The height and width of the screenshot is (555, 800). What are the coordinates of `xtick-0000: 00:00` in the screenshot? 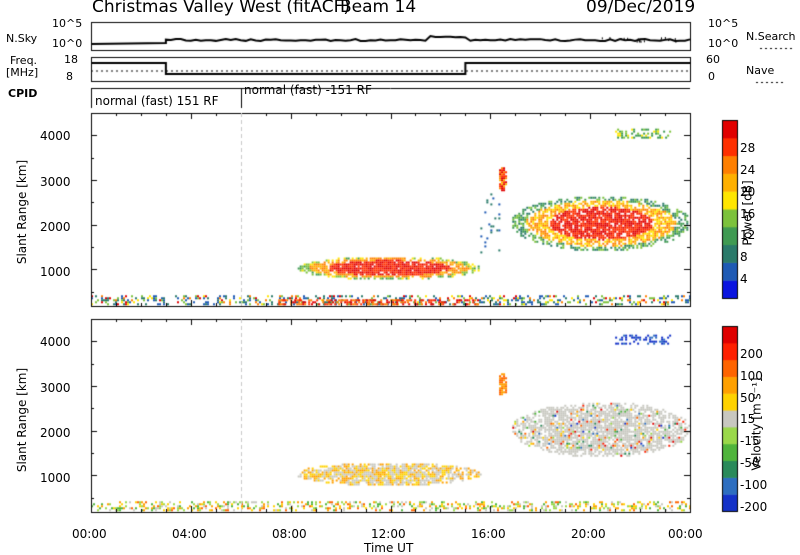 It's located at (89, 534).